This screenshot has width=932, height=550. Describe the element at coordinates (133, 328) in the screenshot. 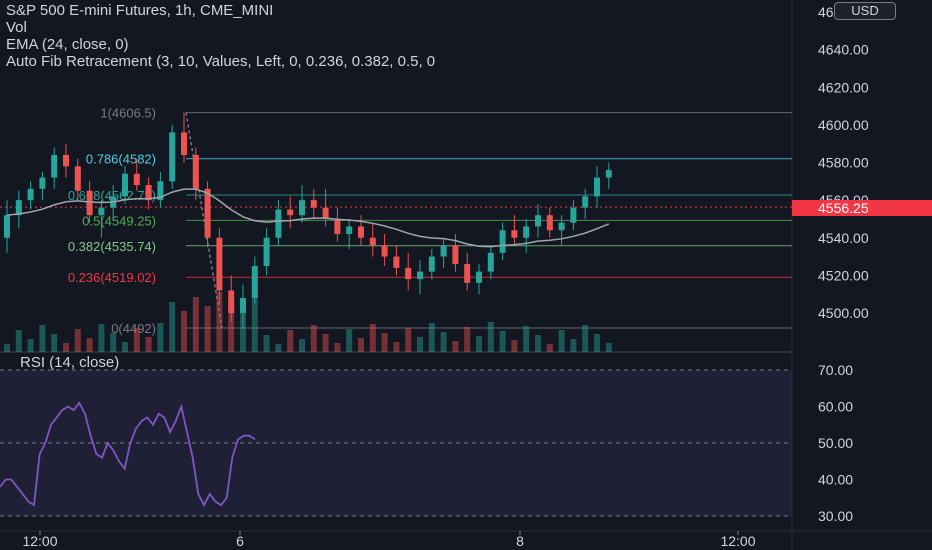

I see `fib-level-label: 0(4492)` at that location.